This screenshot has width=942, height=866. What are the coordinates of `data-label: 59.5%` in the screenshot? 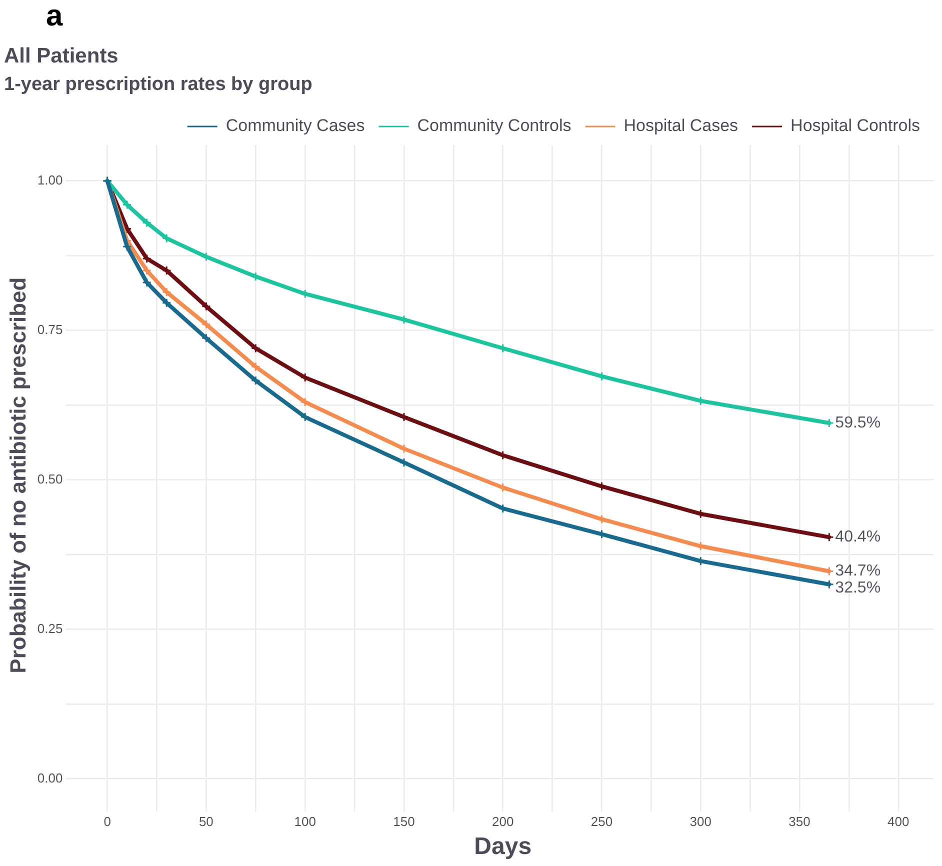 It's located at (858, 423).